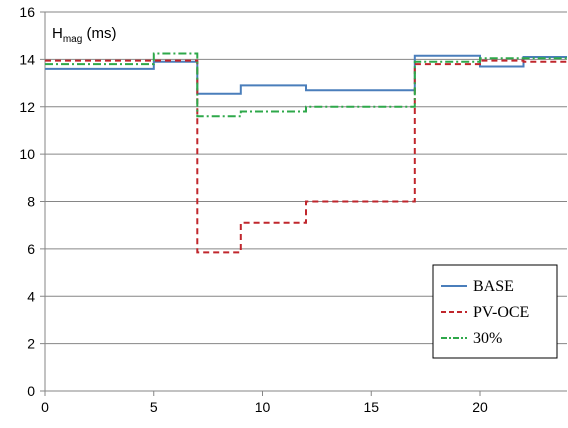  What do you see at coordinates (72, 39) in the screenshot?
I see `annotation-sub: mag` at bounding box center [72, 39].